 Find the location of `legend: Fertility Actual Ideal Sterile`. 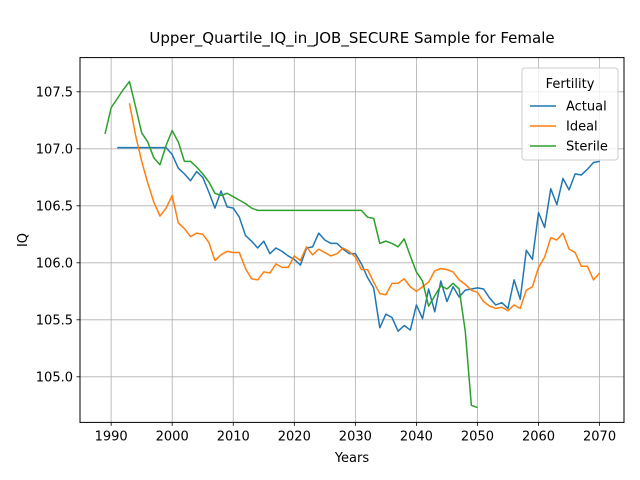

legend: Fertility Actual Ideal Sterile is located at coordinates (570, 114).